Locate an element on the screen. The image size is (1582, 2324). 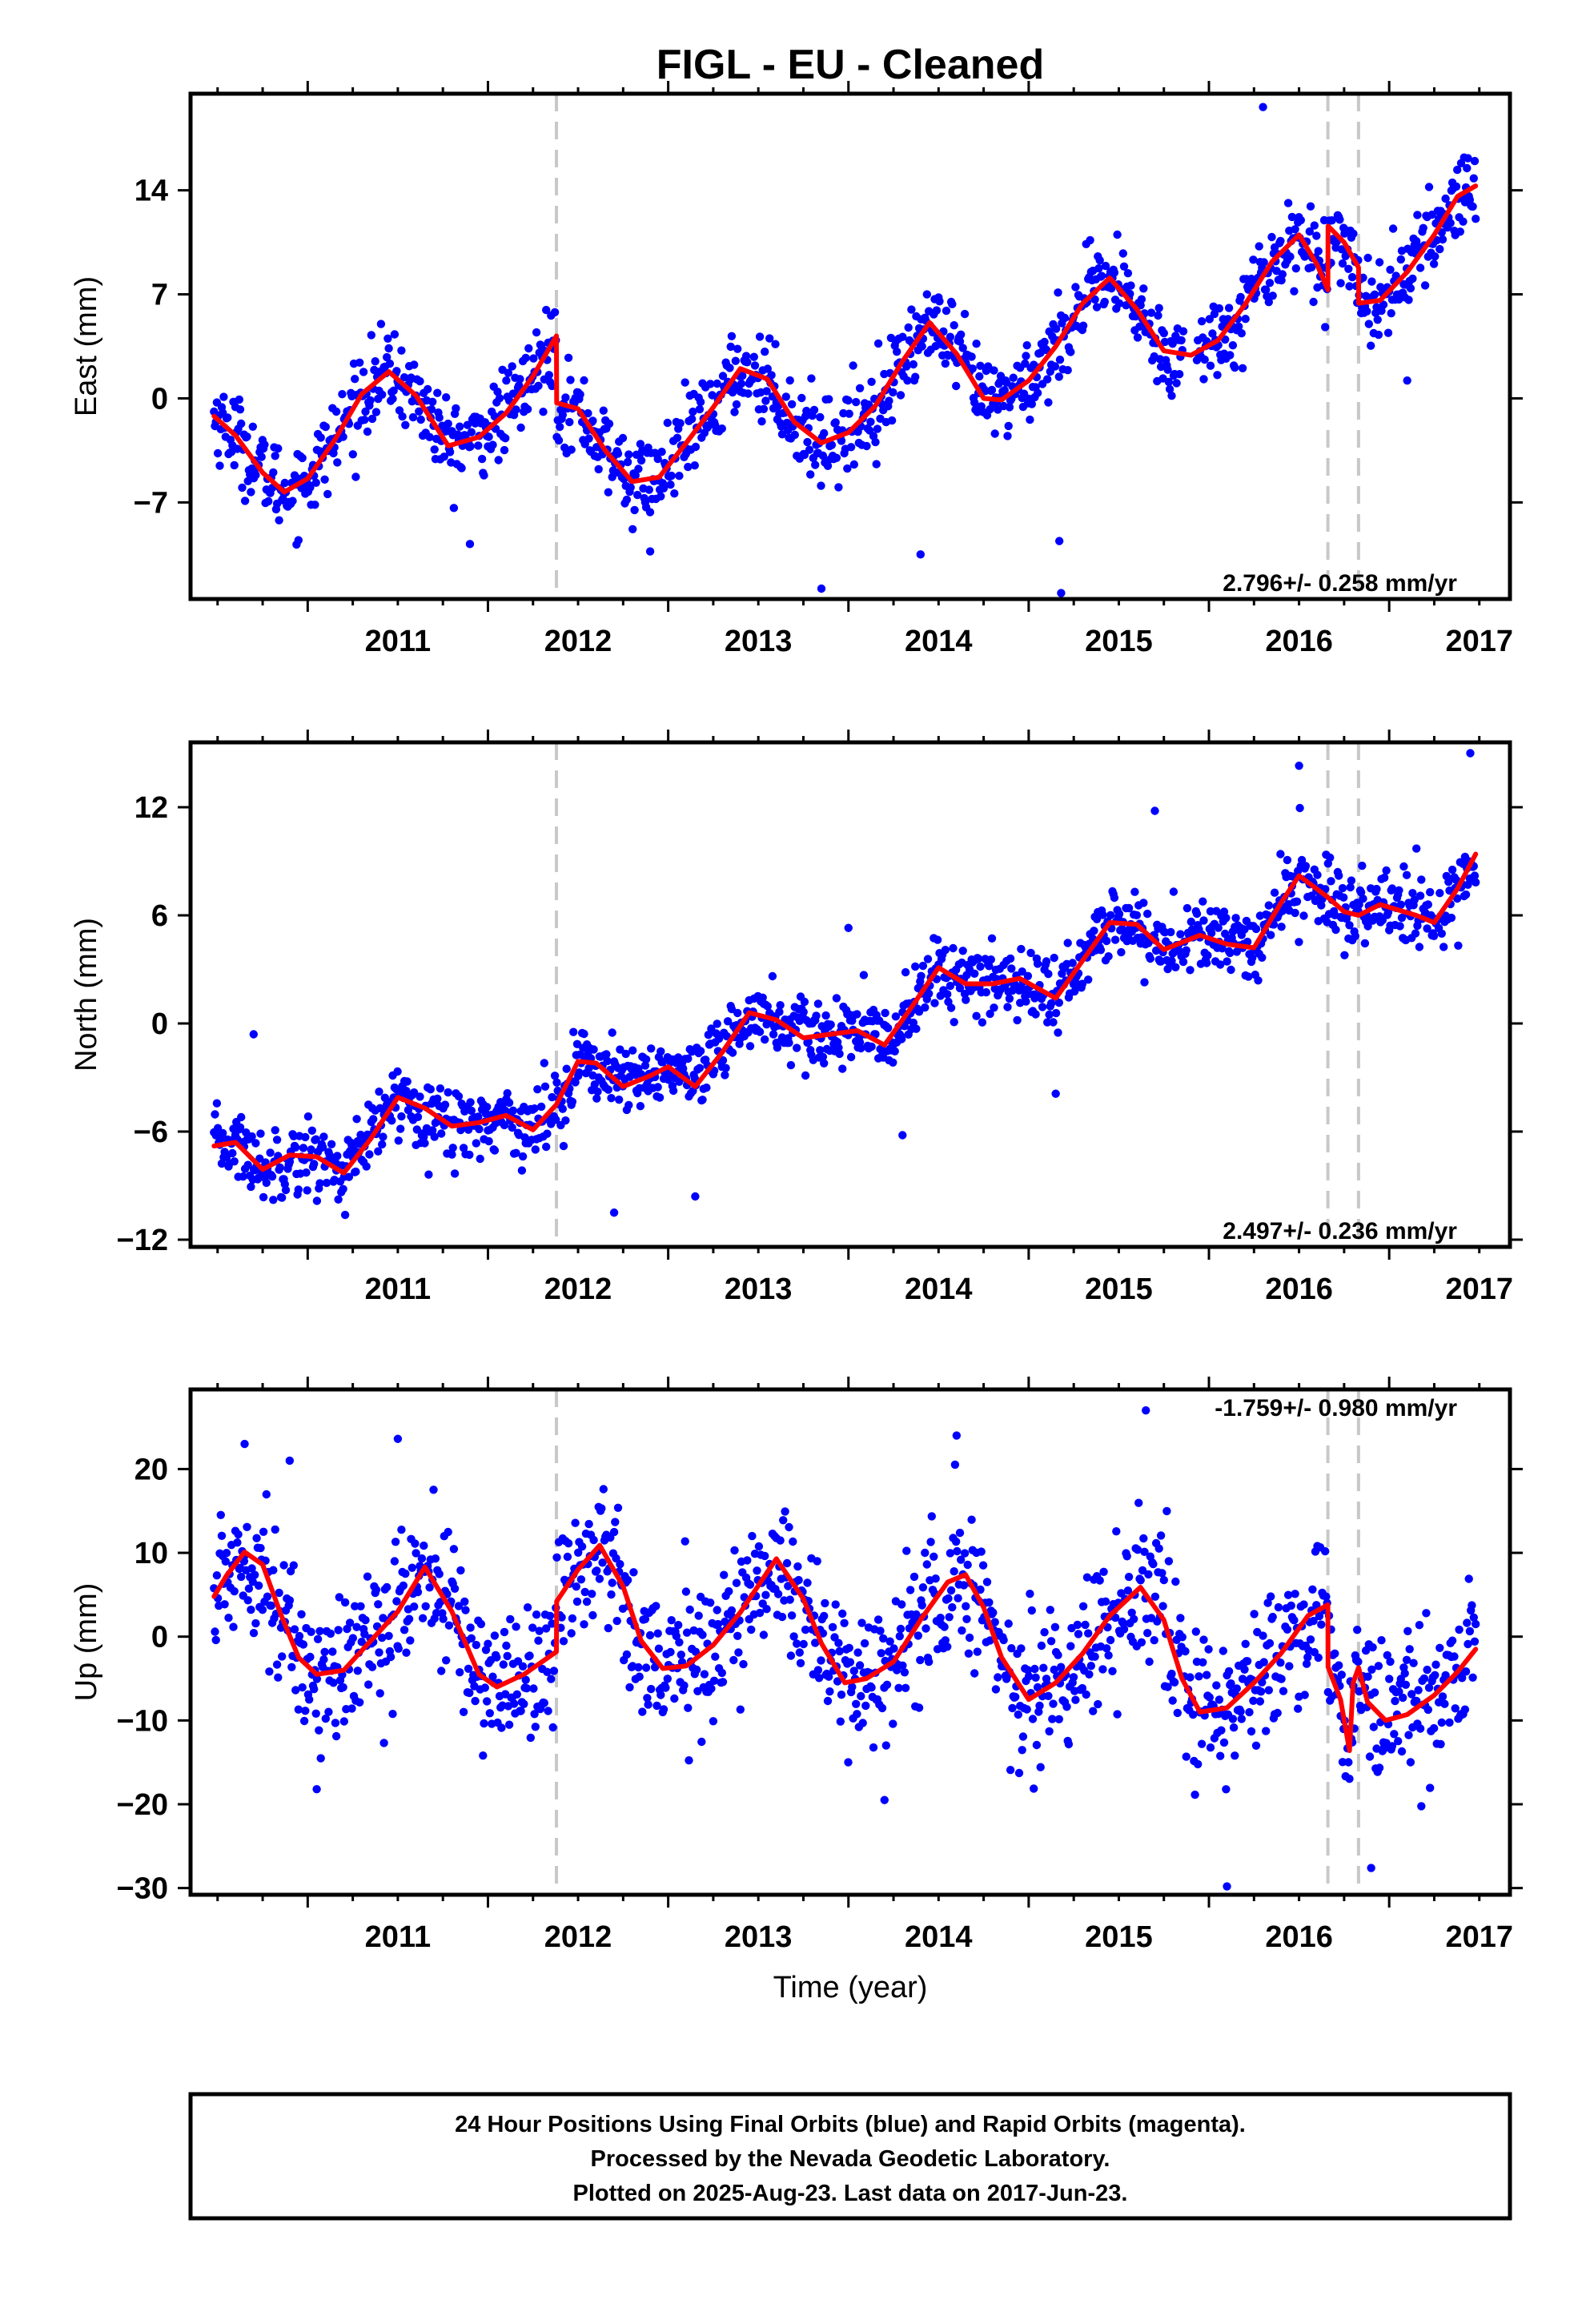
x-tick-label: 2016 is located at coordinates (1299, 1937).